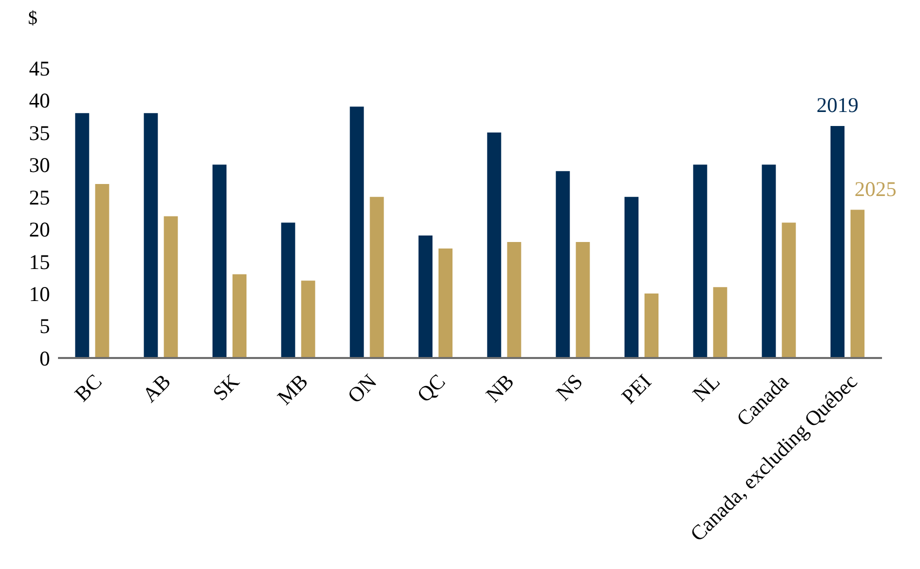 The height and width of the screenshot is (569, 920). Describe the element at coordinates (431, 388) in the screenshot. I see `x-tick-label: QC` at that location.